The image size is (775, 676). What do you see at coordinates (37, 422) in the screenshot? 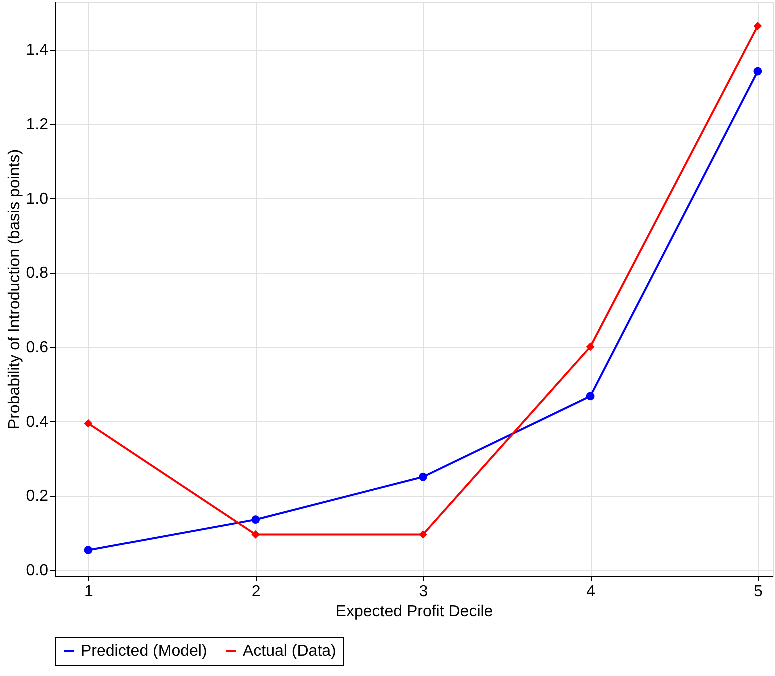
I see `y-tick-label: 0.4` at bounding box center [37, 422].